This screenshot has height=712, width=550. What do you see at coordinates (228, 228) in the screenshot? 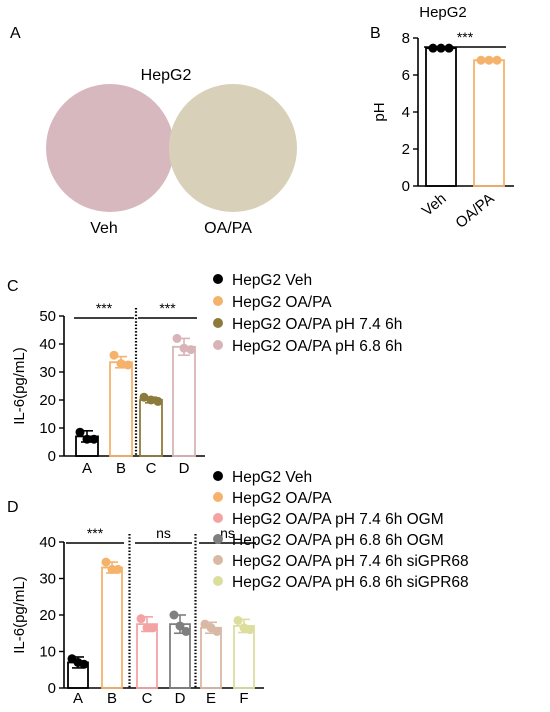
I see `circle-oapa-label: OA/PA` at bounding box center [228, 228].